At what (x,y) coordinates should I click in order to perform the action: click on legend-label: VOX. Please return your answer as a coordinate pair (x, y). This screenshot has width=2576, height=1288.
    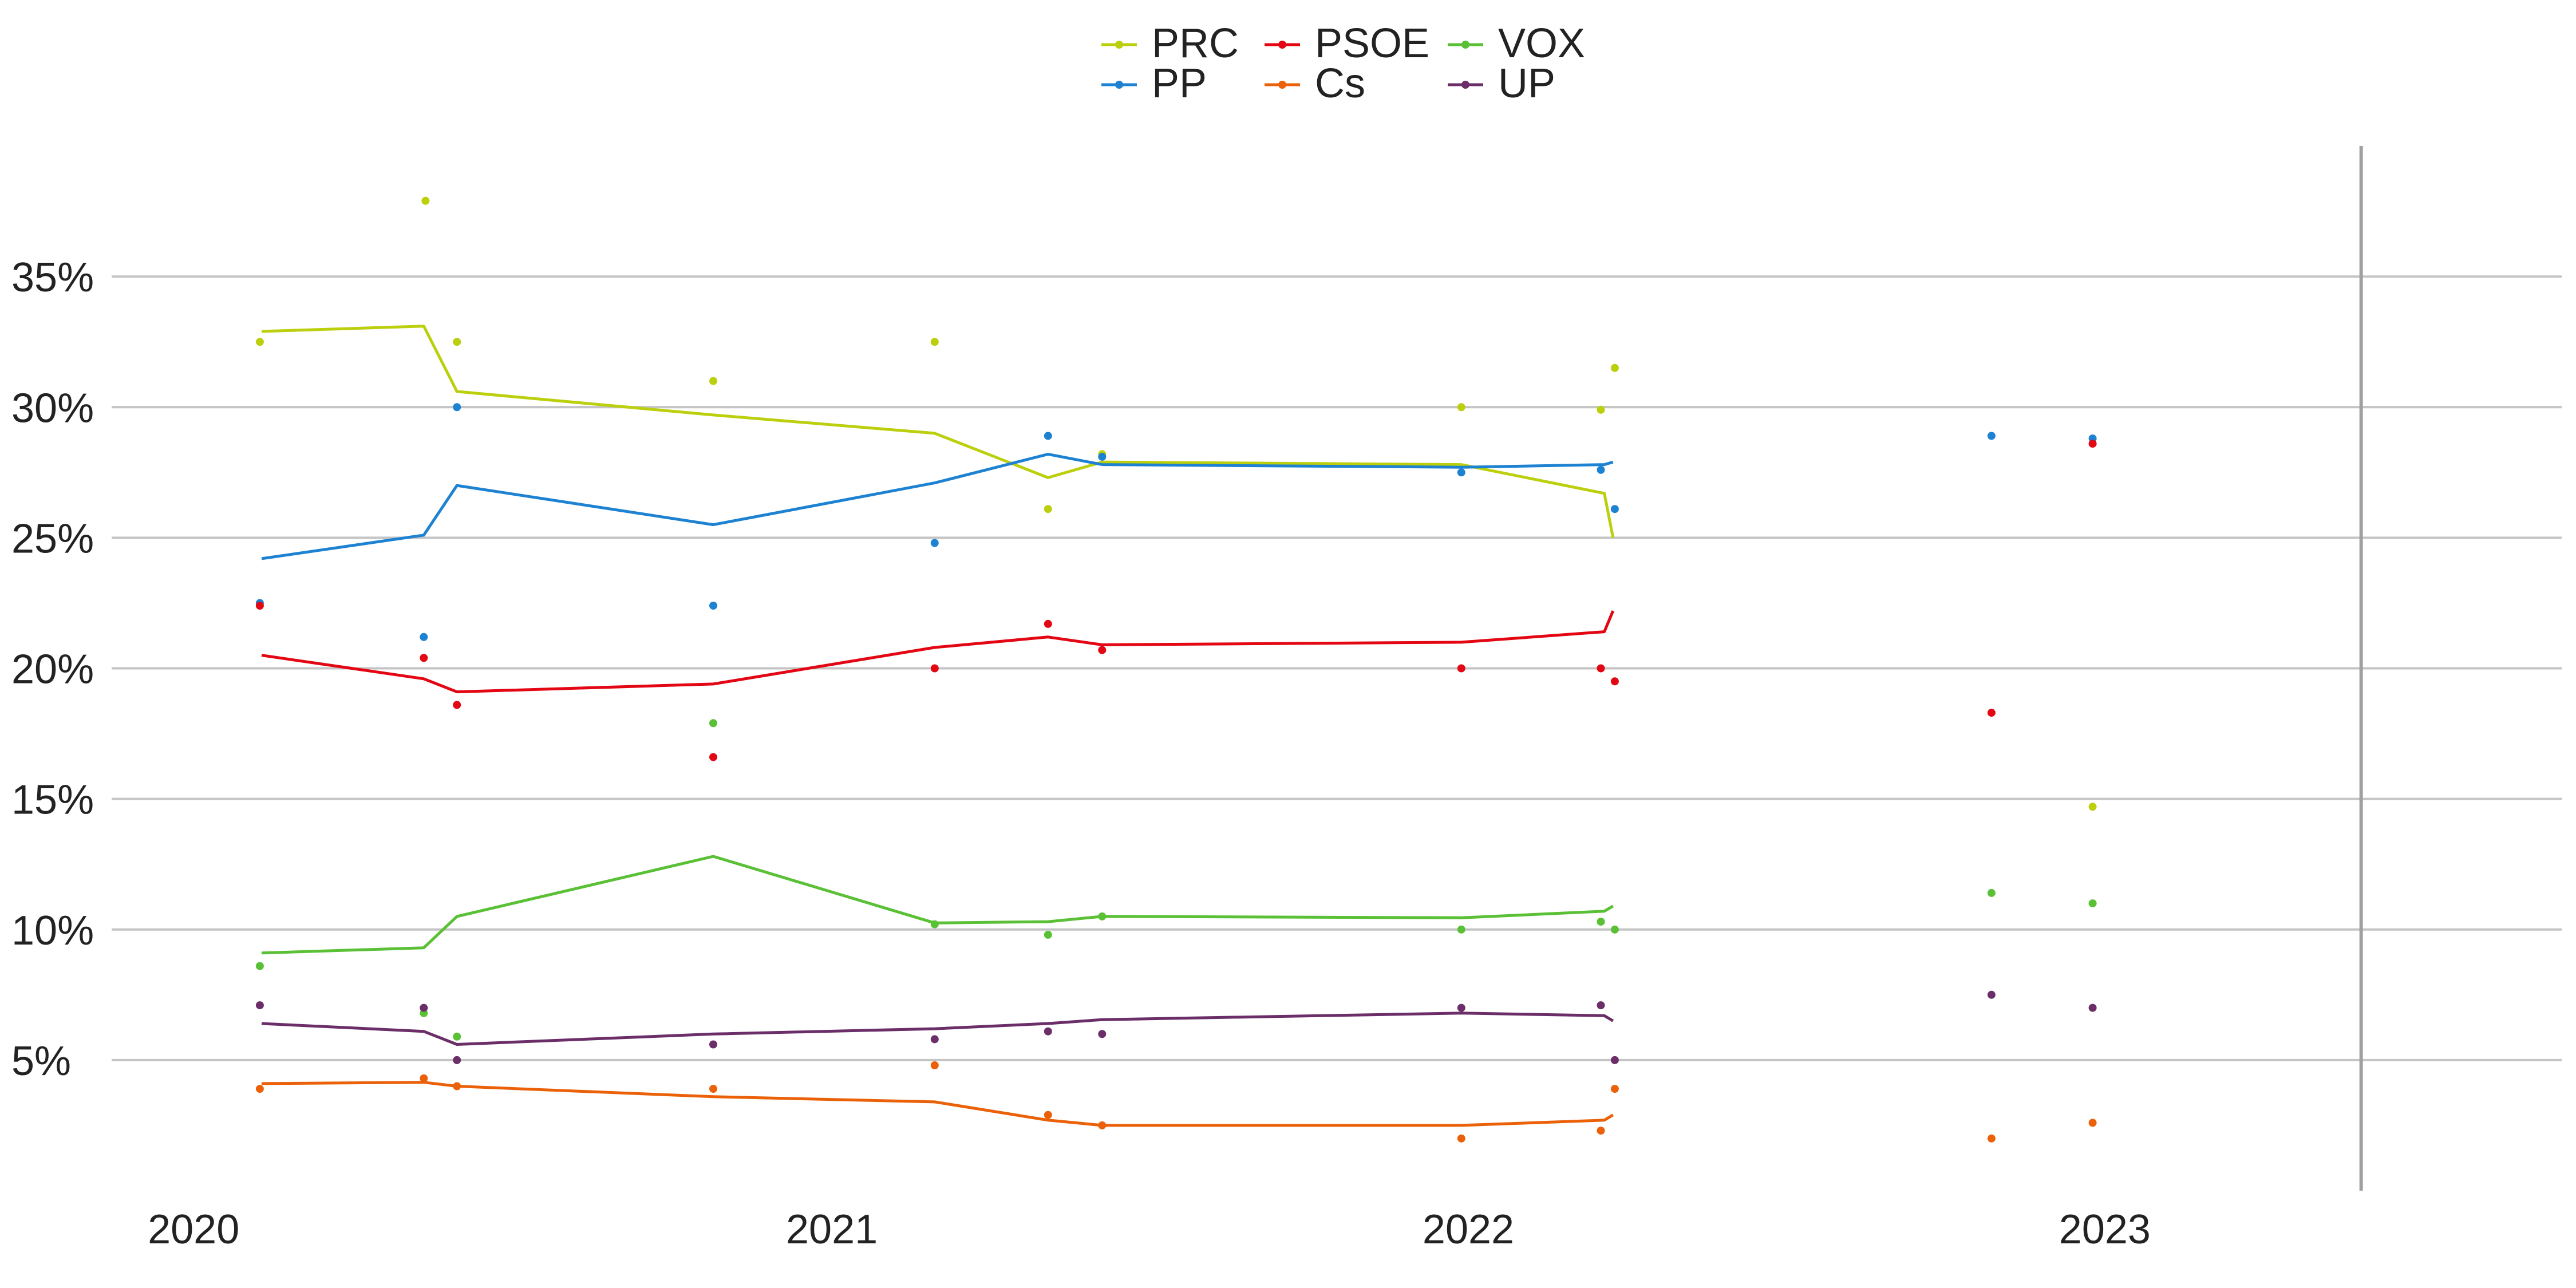
    Looking at the image, I should click on (1542, 43).